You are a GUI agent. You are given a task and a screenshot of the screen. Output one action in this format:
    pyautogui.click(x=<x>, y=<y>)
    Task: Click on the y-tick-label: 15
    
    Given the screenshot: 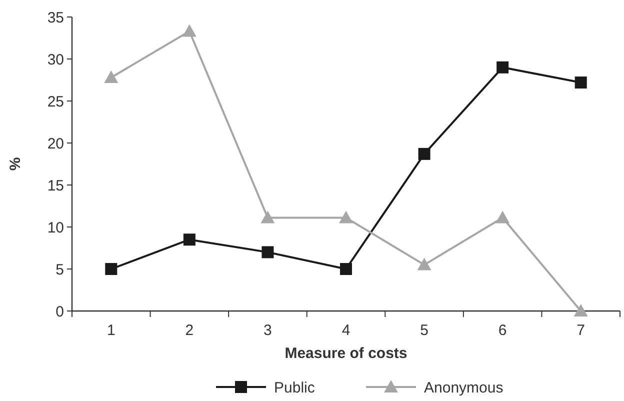 What is the action you would take?
    pyautogui.click(x=55, y=185)
    